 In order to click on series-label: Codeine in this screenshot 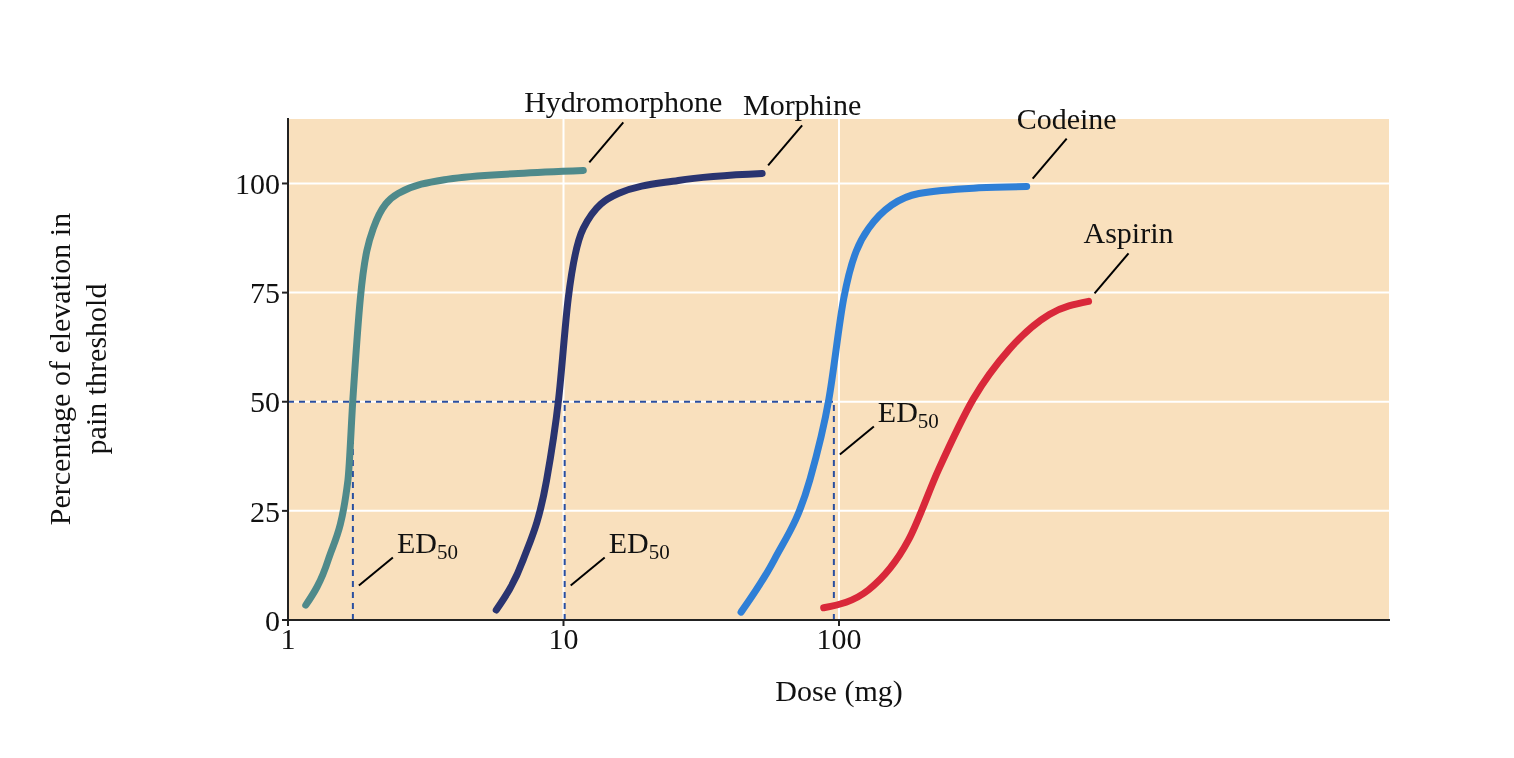, I will do `click(1066, 118)`.